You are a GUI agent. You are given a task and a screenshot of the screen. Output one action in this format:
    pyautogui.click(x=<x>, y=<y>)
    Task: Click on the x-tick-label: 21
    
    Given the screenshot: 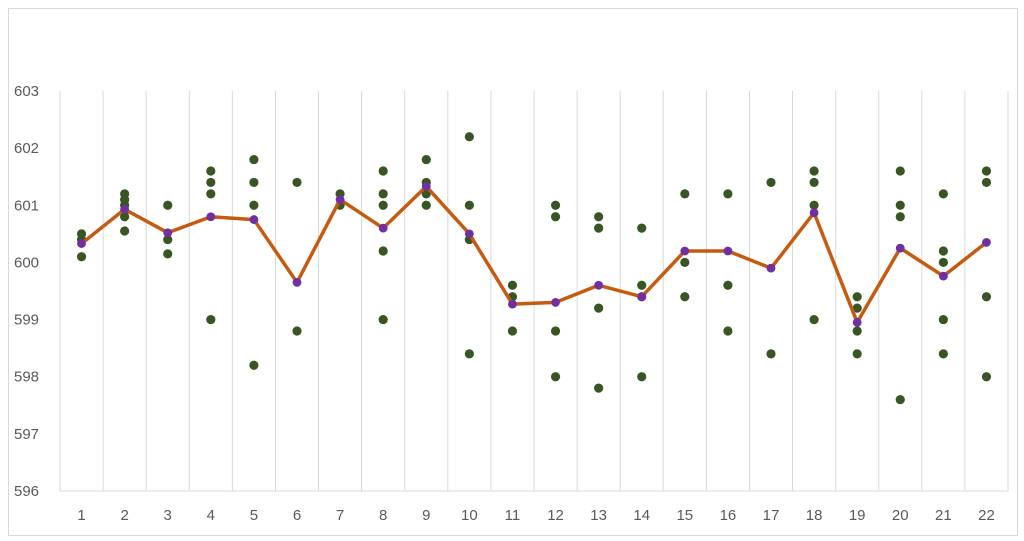 What is the action you would take?
    pyautogui.click(x=943, y=515)
    